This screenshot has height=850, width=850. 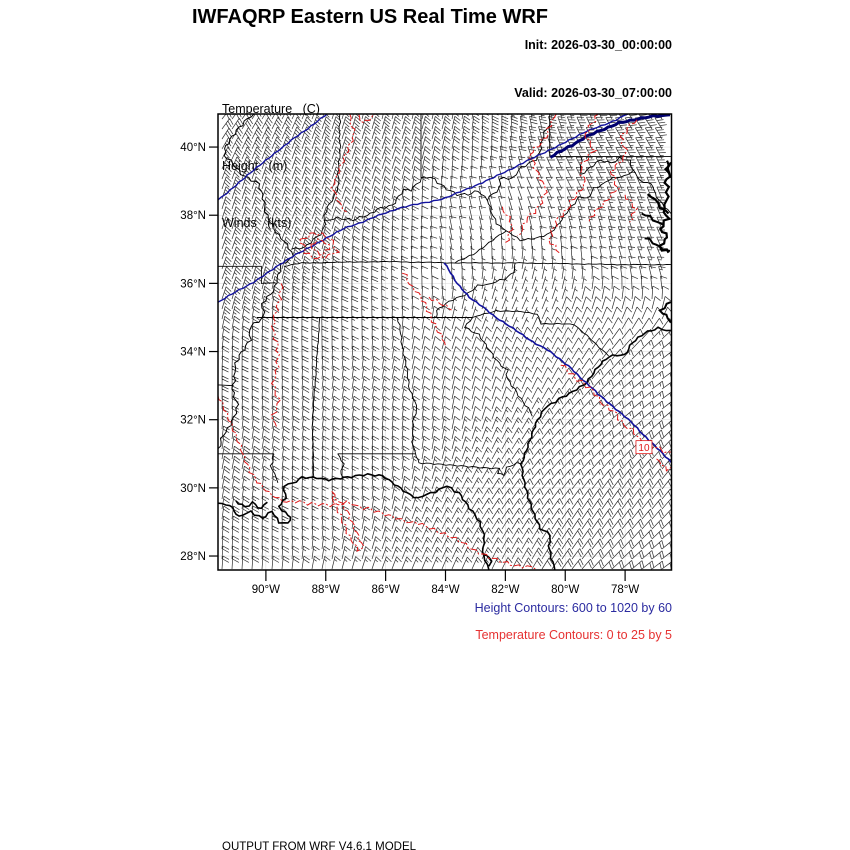 I want to click on temperature-variable-label: Temperature (C), so click(x=271, y=109).